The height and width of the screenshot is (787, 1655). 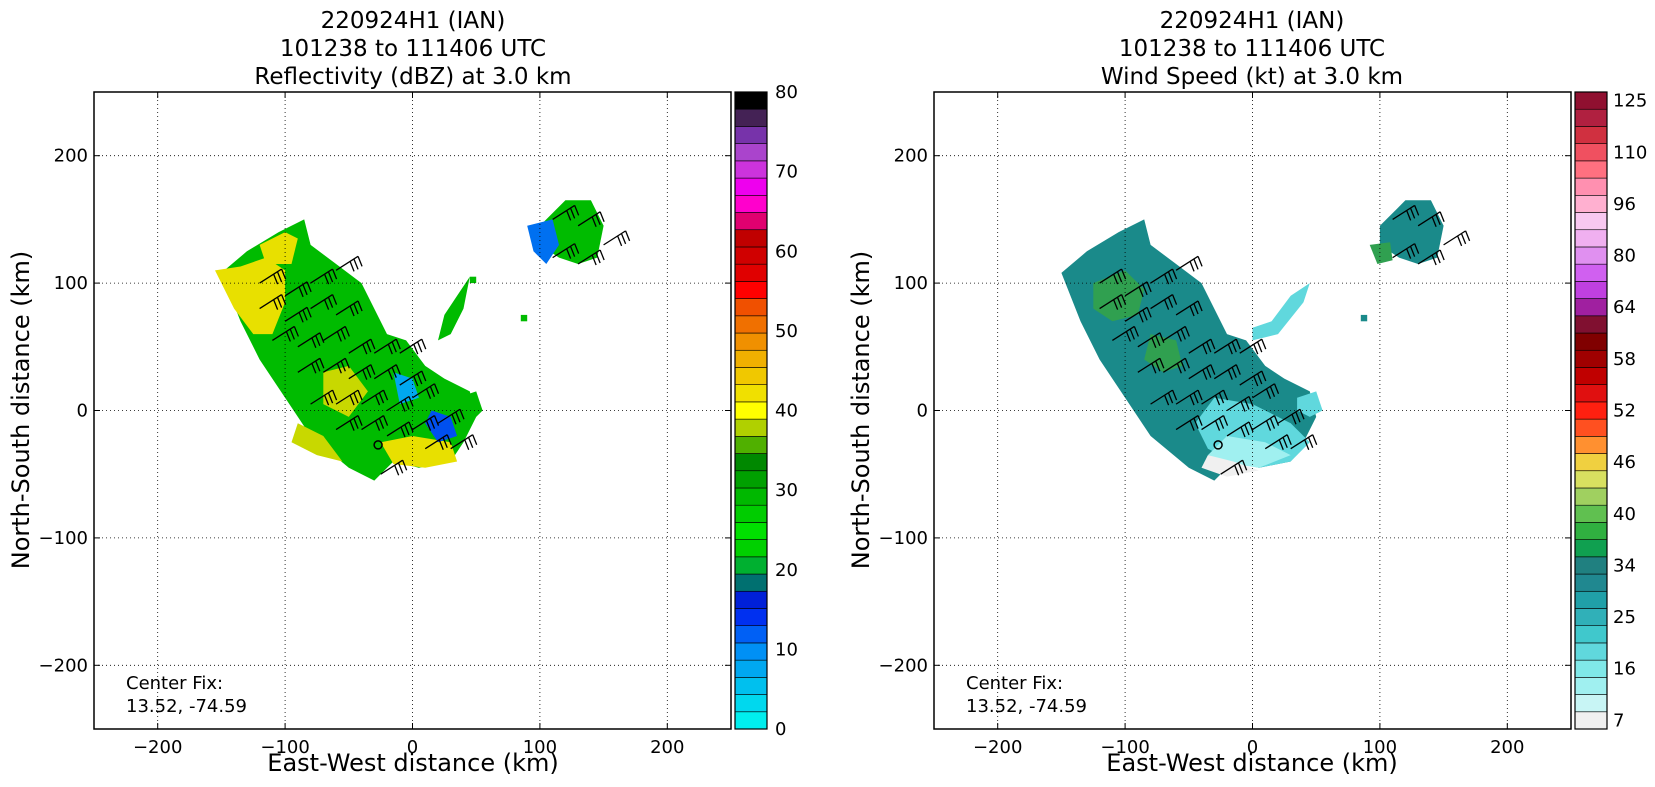 What do you see at coordinates (1610, 411) in the screenshot?
I see `wind-colorbar: 7 16 25 34 40 46 52 58 64 80 96 110 125` at bounding box center [1610, 411].